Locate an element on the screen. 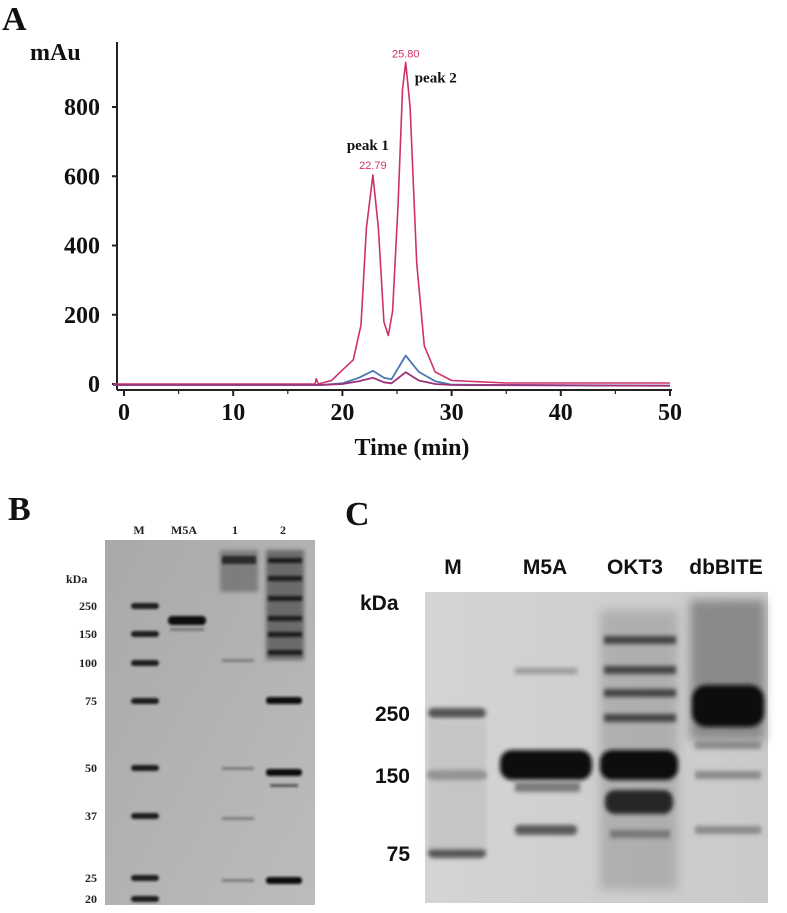 This screenshot has width=787, height=913. x-axis-label: Time (min) is located at coordinates (412, 448).